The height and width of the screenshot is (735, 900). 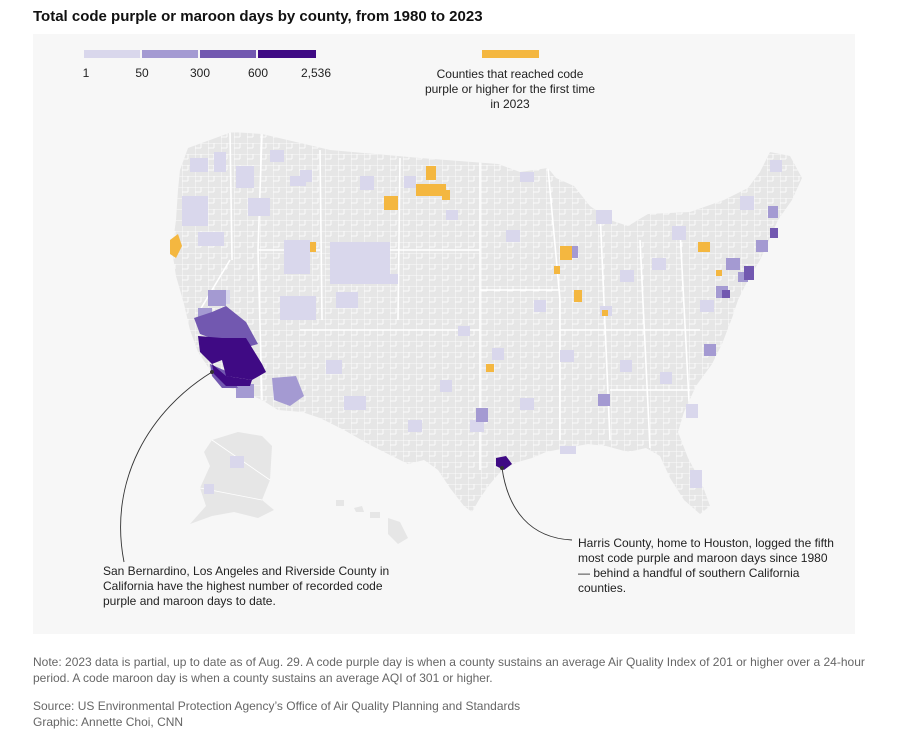 I want to click on legend-label-2536: 2,536, so click(x=316, y=73).